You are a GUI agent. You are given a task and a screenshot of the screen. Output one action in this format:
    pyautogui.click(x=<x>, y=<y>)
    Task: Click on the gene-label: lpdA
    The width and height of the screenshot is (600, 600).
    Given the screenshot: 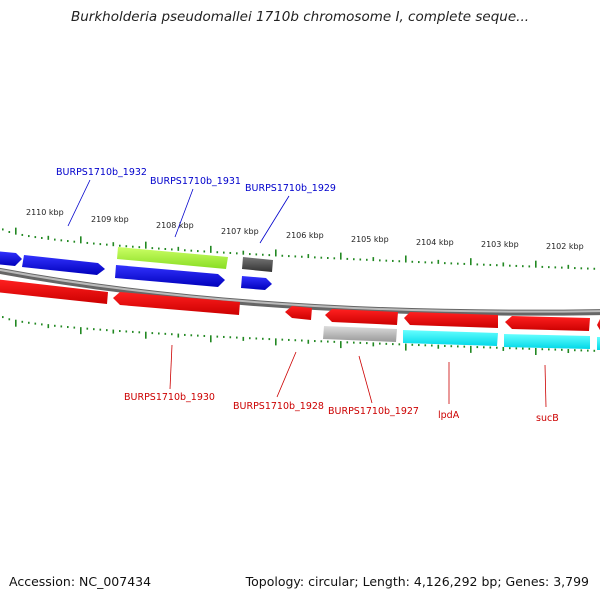 What is the action you would take?
    pyautogui.click(x=449, y=415)
    